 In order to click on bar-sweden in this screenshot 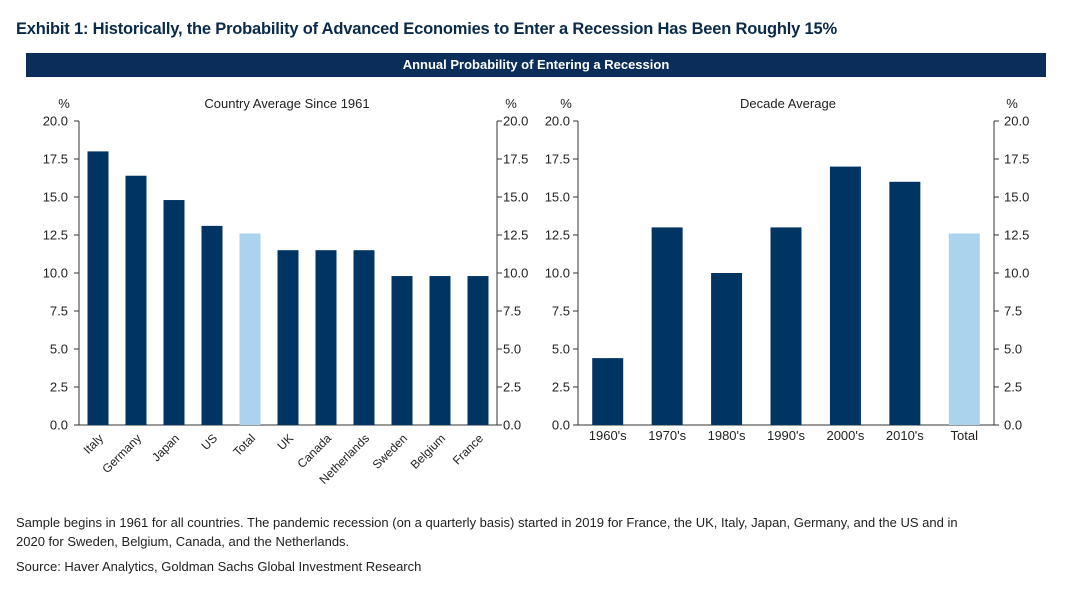, I will do `click(402, 350)`.